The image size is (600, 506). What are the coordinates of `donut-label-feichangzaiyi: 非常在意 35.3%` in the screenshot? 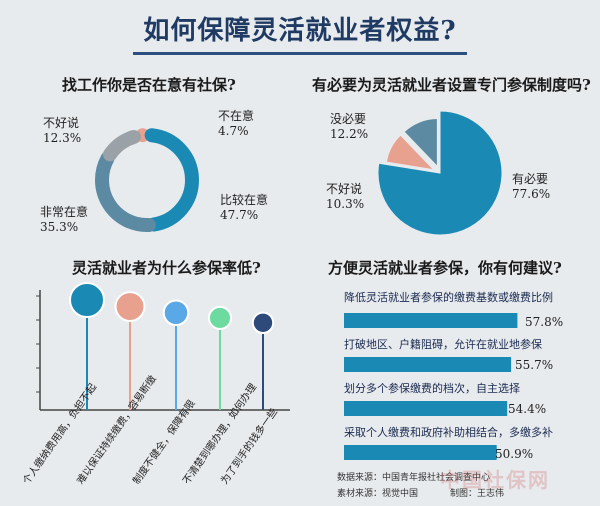 It's located at (64, 219).